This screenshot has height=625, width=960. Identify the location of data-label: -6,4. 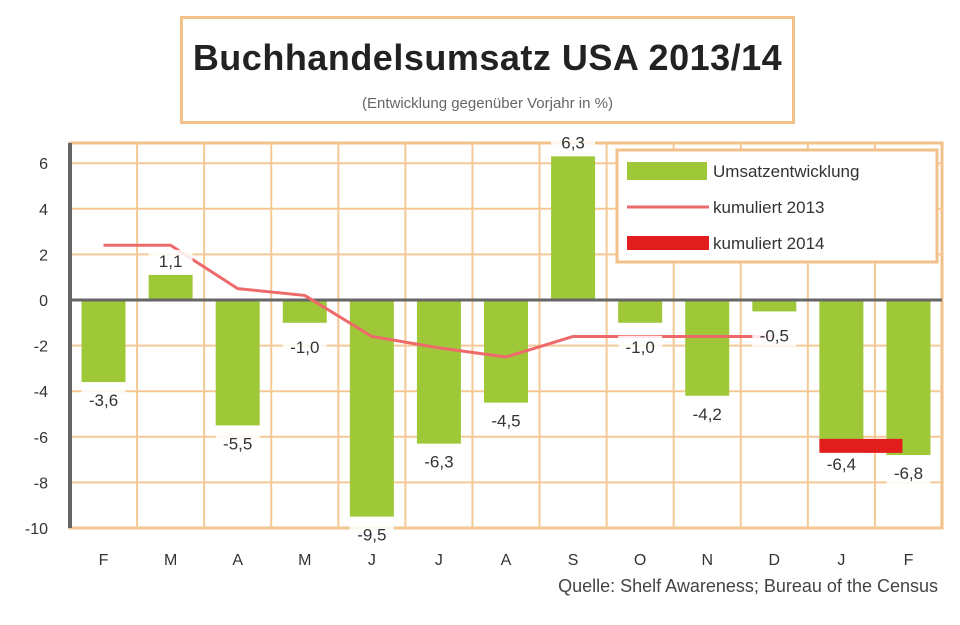
(841, 464).